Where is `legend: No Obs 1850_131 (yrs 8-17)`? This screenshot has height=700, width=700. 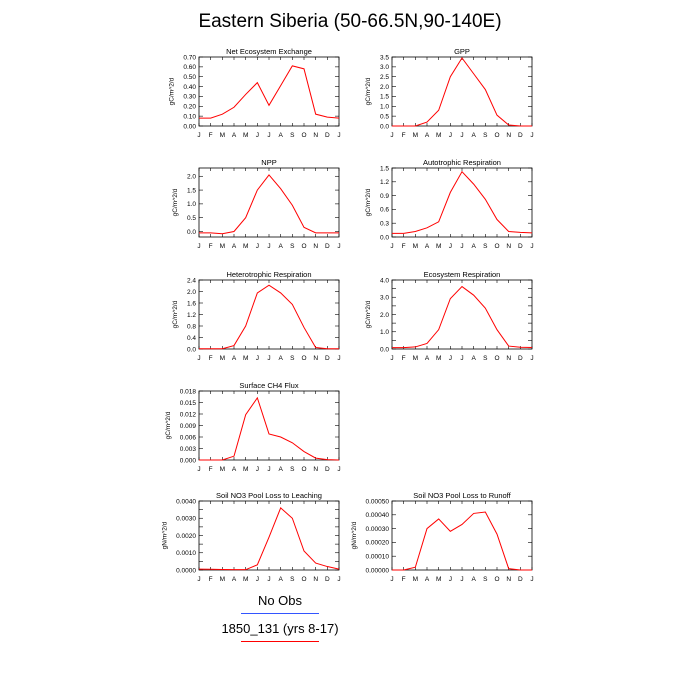
legend: No Obs 1850_131 (yrs 8-17) is located at coordinates (280, 620).